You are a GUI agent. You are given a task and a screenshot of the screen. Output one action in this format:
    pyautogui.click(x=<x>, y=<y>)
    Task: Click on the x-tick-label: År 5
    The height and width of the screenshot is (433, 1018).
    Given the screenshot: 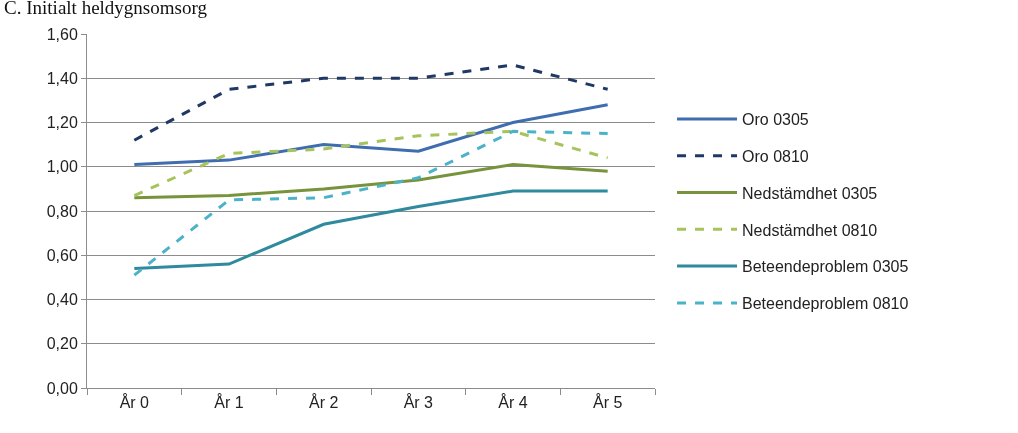 What is the action you would take?
    pyautogui.click(x=608, y=402)
    